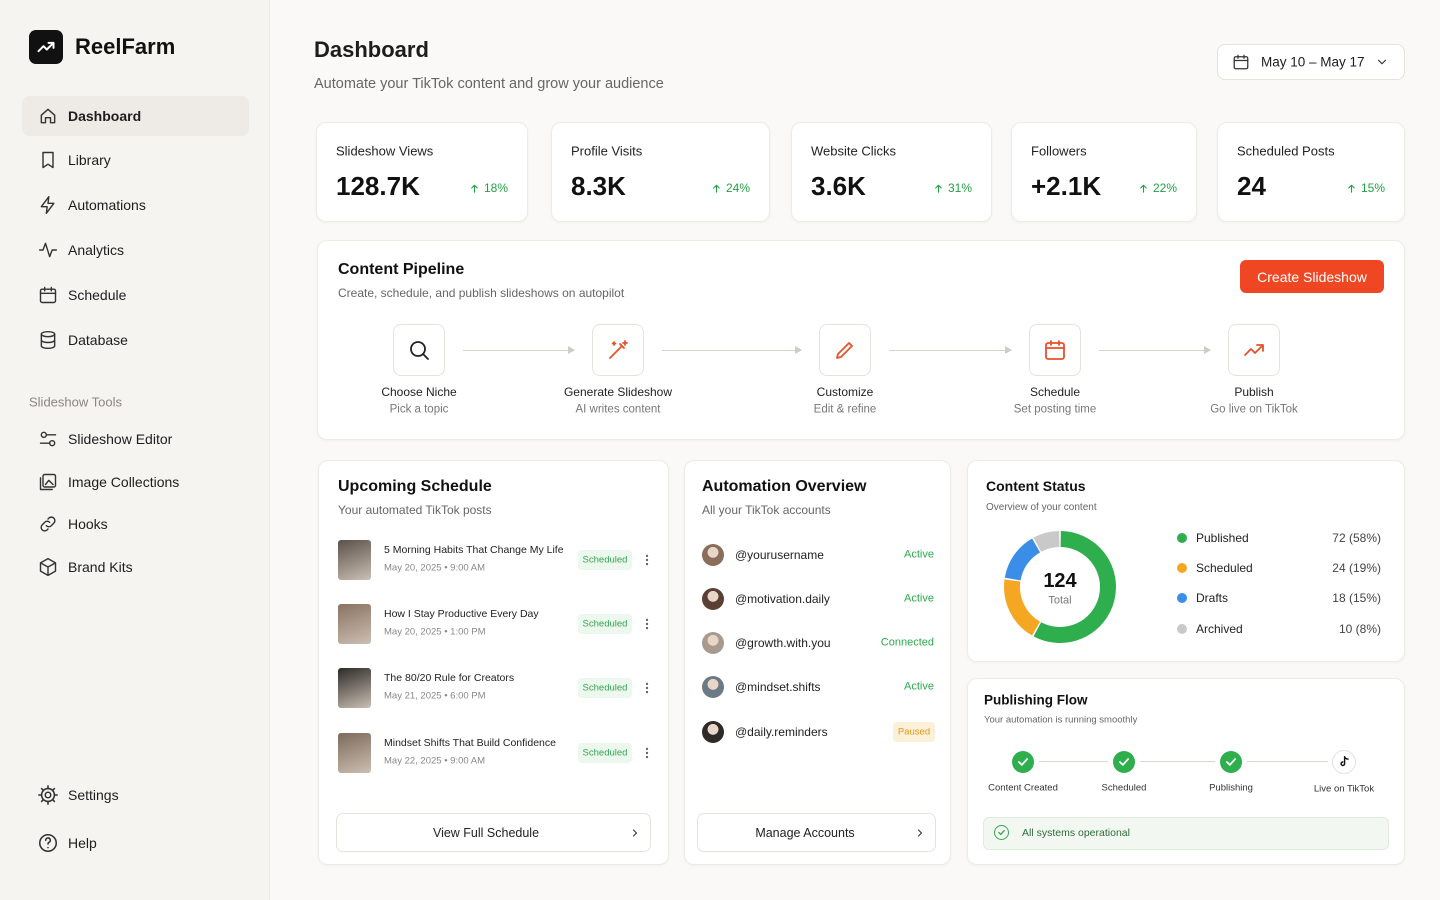  I want to click on card-subtitle: Overview of your content, so click(1041, 507).